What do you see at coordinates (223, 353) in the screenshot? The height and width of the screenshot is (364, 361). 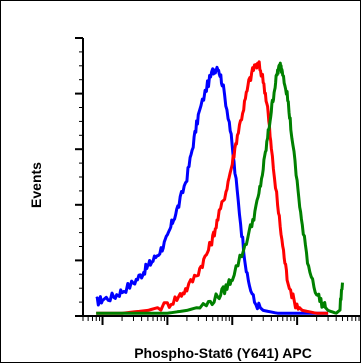 I see `x-axis-label: Phospho-Stat6 (Y641) APC` at bounding box center [223, 353].